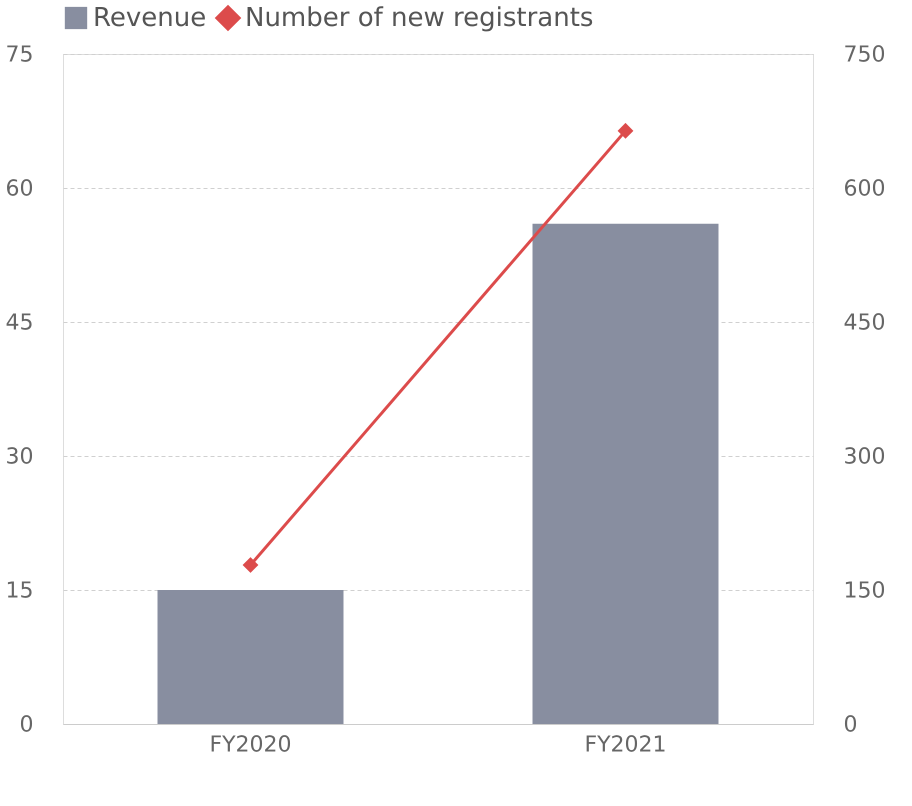 This screenshot has height=806, width=912. Describe the element at coordinates (865, 591) in the screenshot. I see `y2-tick-label: 150` at that location.